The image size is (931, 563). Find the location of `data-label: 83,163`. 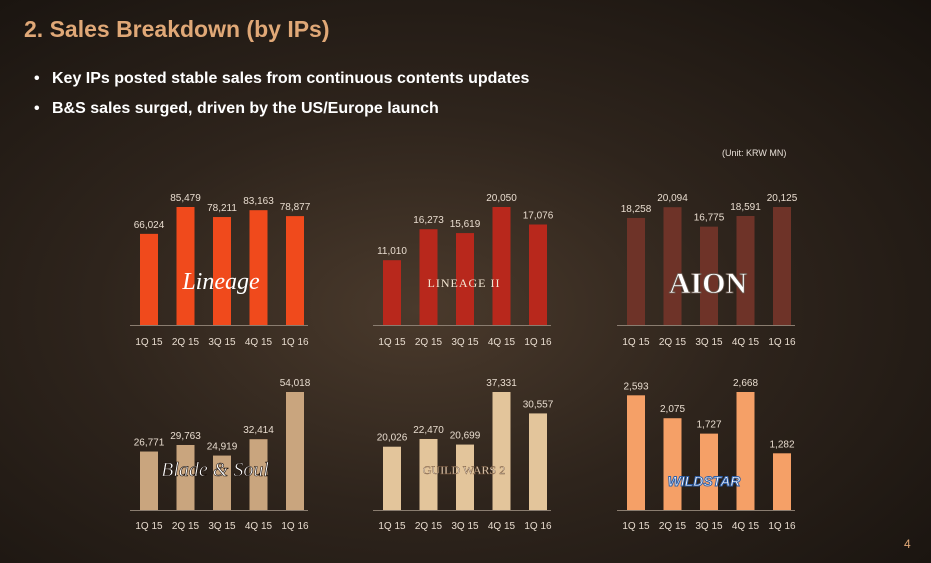

data-label: 83,163 is located at coordinates (258, 201).